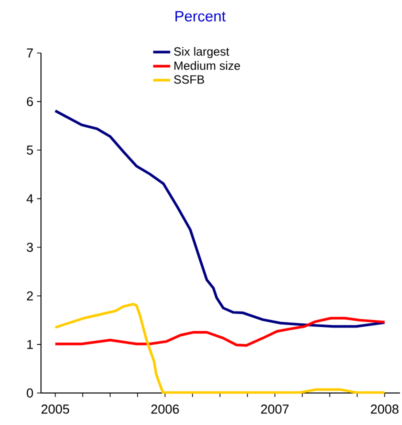 This screenshot has height=425, width=402. I want to click on y-tick-label: 7, so click(29, 53).